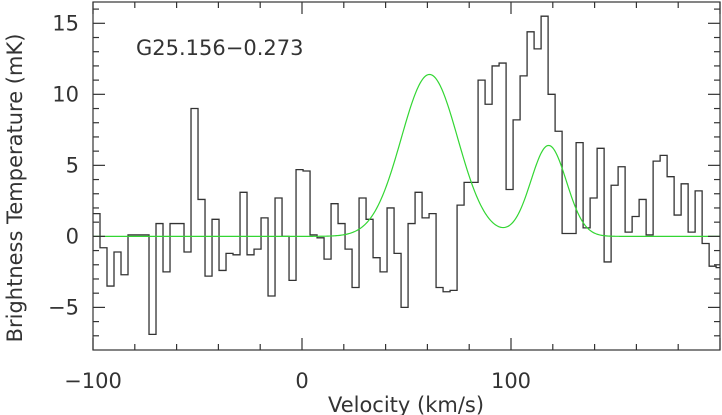 This screenshot has height=415, width=722. Describe the element at coordinates (219, 48) in the screenshot. I see `source-annotation: G25.156−0.273` at that location.